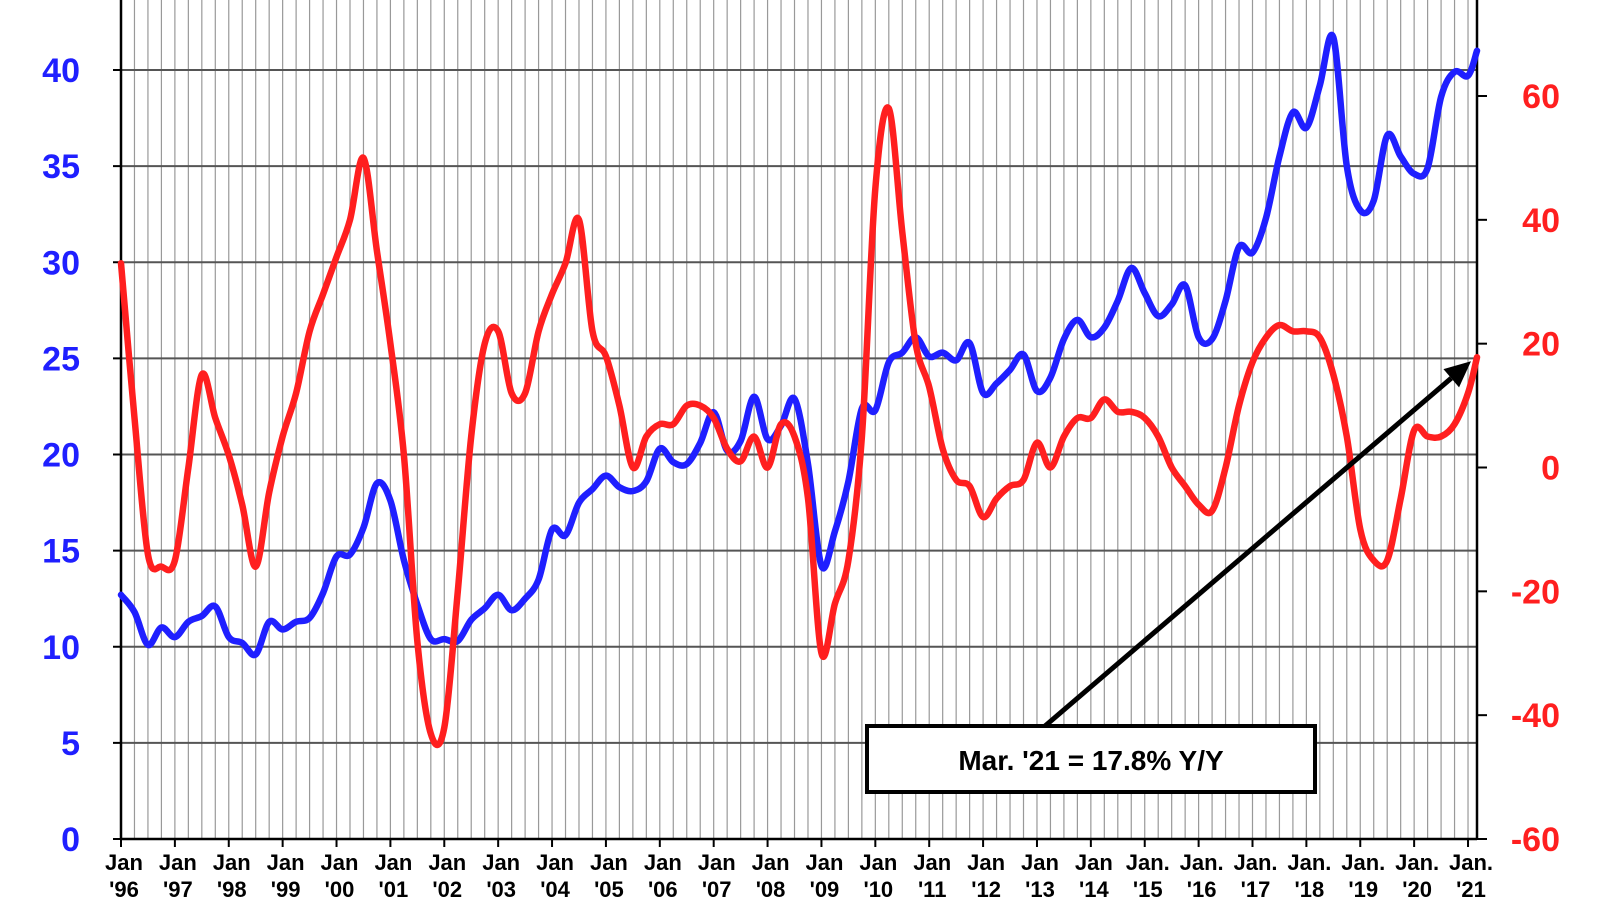  I want to click on x-tick-label-year: '02, so click(447, 888).